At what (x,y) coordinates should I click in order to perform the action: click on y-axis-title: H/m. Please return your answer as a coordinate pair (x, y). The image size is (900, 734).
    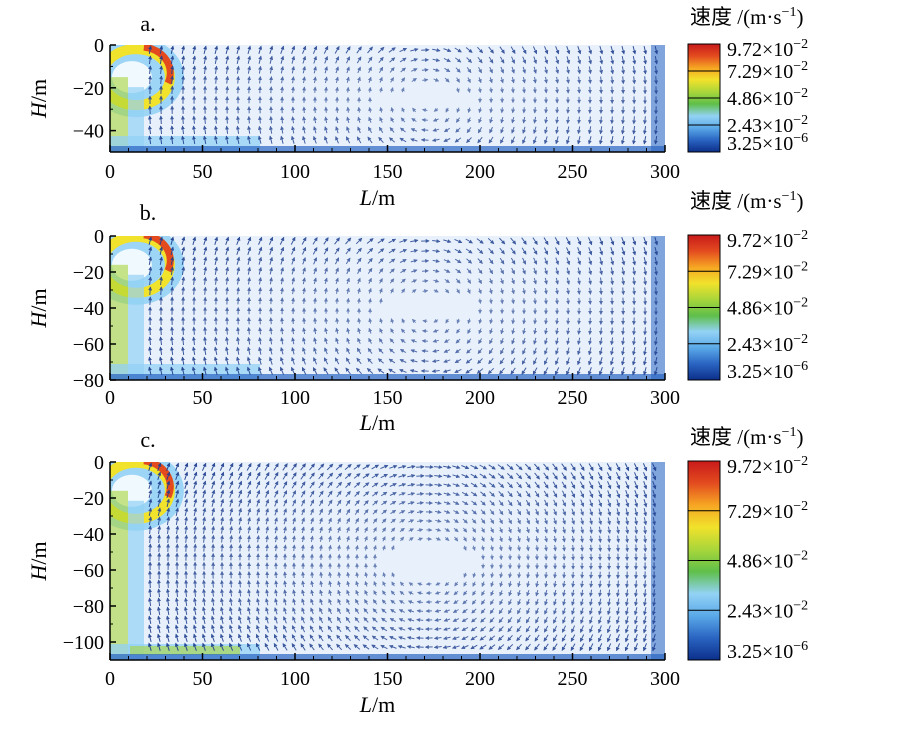
    Looking at the image, I should click on (38, 561).